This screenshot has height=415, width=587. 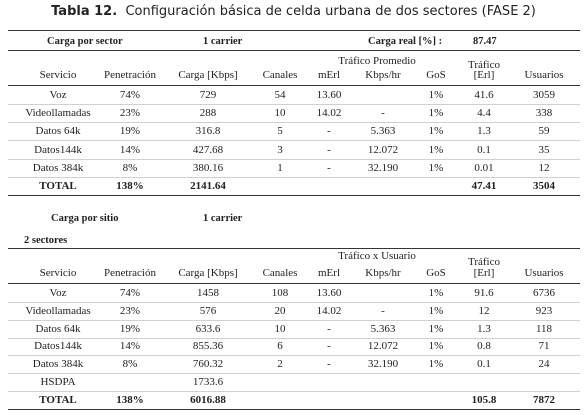 What do you see at coordinates (484, 399) in the screenshot?
I see `cell-erl: 105.8` at bounding box center [484, 399].